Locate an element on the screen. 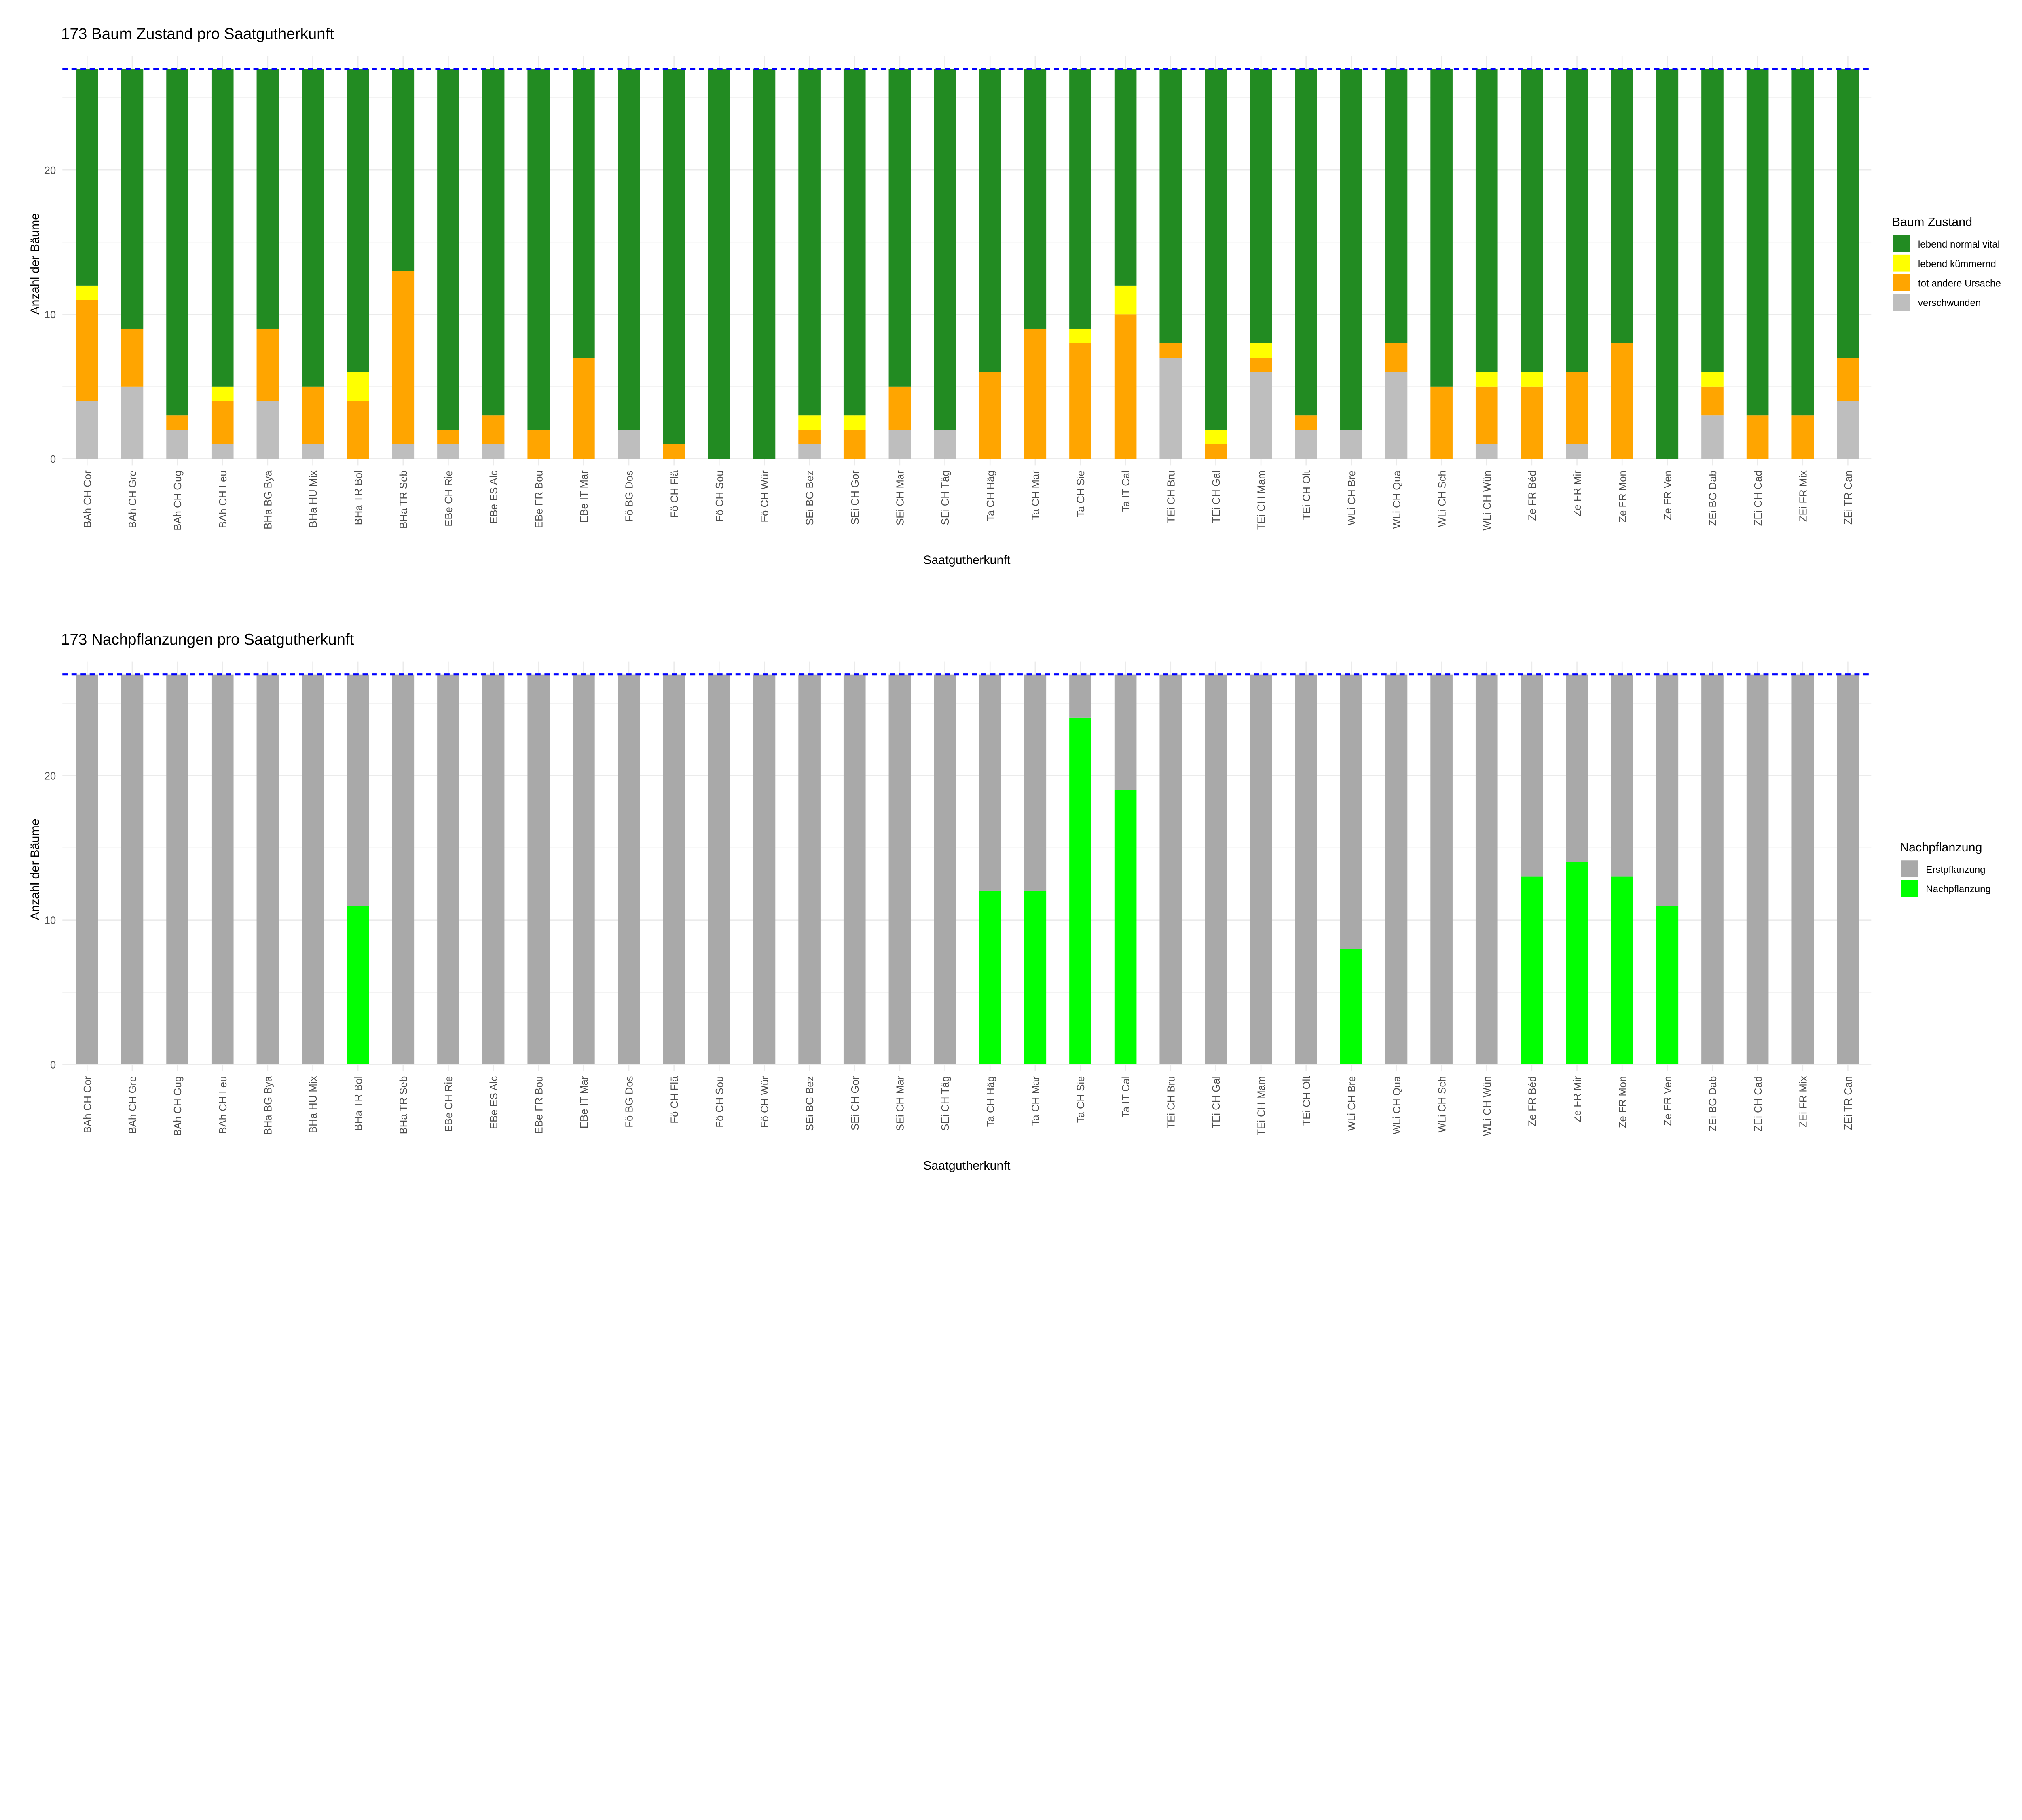  x-tick-label: EBe FR Bou is located at coordinates (539, 499).